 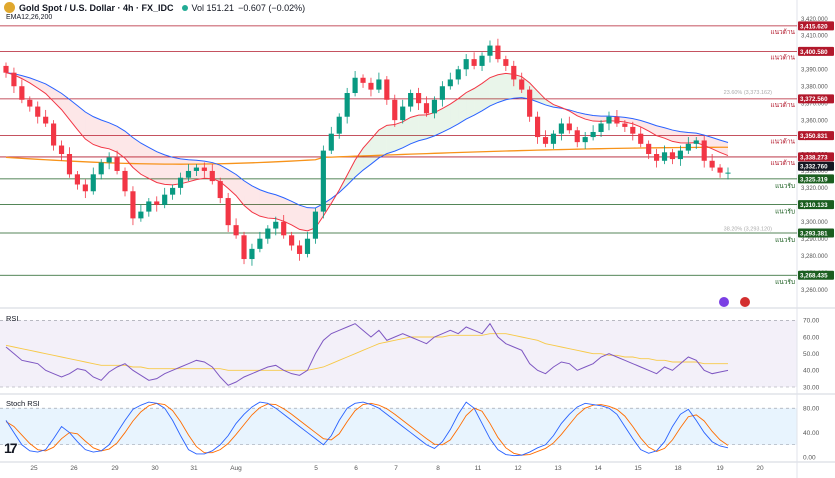 What do you see at coordinates (96, 7) in the screenshot?
I see `symbol-title: Gold Spot / U.S. Dollar · 4h · FX_IDC` at bounding box center [96, 7].